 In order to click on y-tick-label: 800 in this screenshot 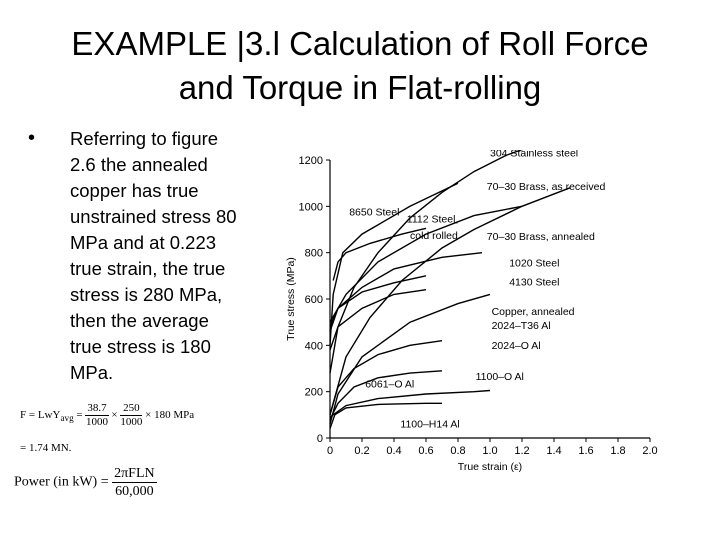, I will do `click(314, 254)`.